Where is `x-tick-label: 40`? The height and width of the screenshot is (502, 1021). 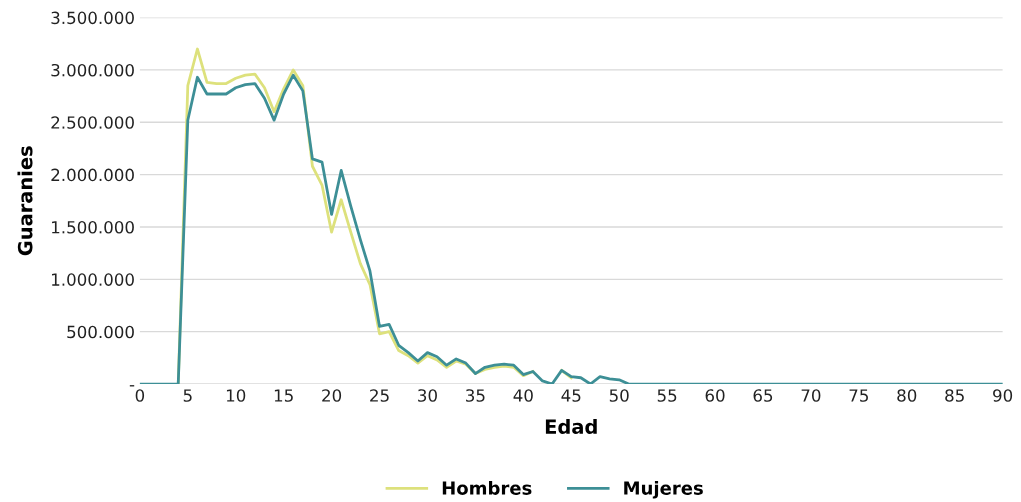
x-tick-label: 40 is located at coordinates (523, 395).